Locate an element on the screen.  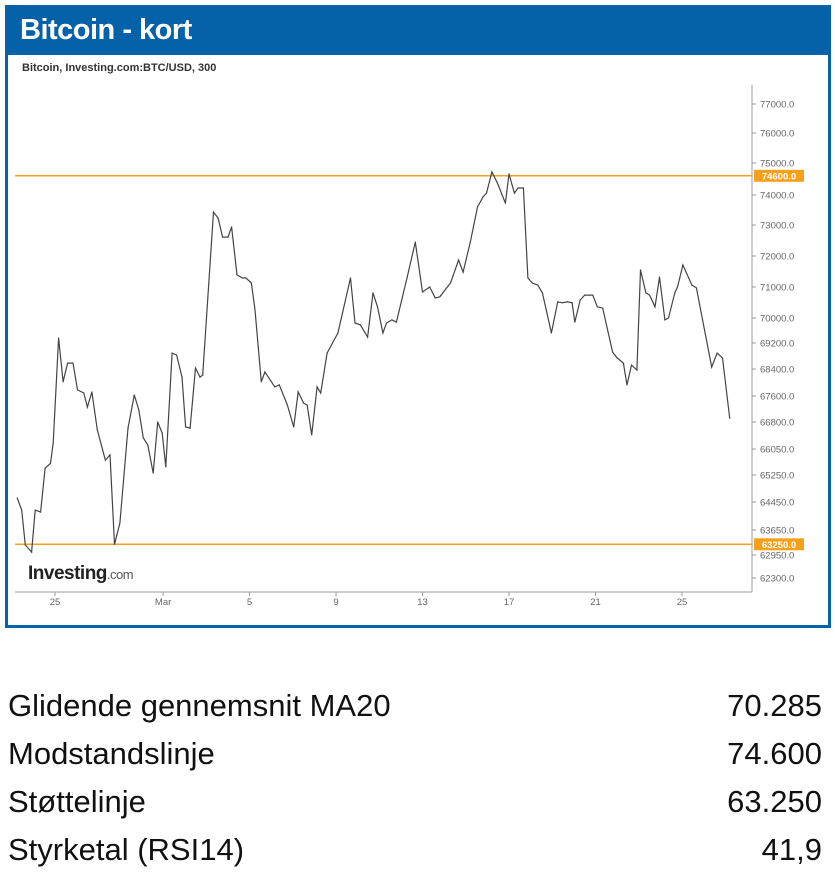
stat-value: 41,9 is located at coordinates (791, 849).